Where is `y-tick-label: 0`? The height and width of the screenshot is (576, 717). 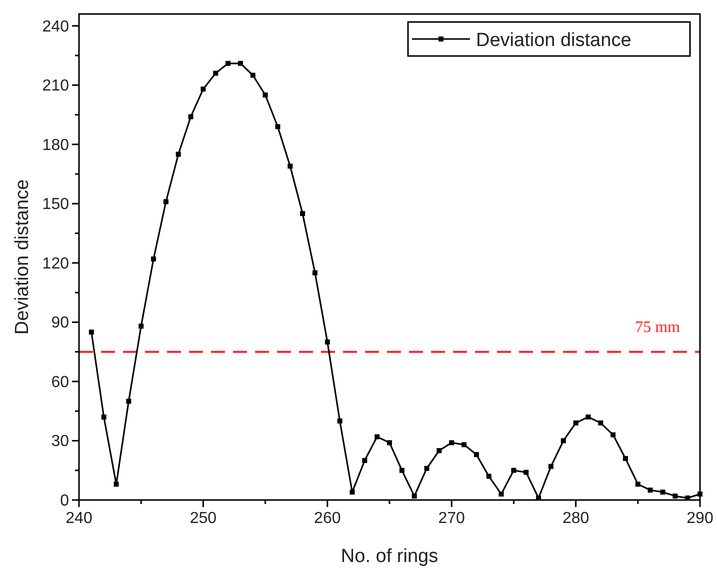
y-tick-label: 0 is located at coordinates (65, 501).